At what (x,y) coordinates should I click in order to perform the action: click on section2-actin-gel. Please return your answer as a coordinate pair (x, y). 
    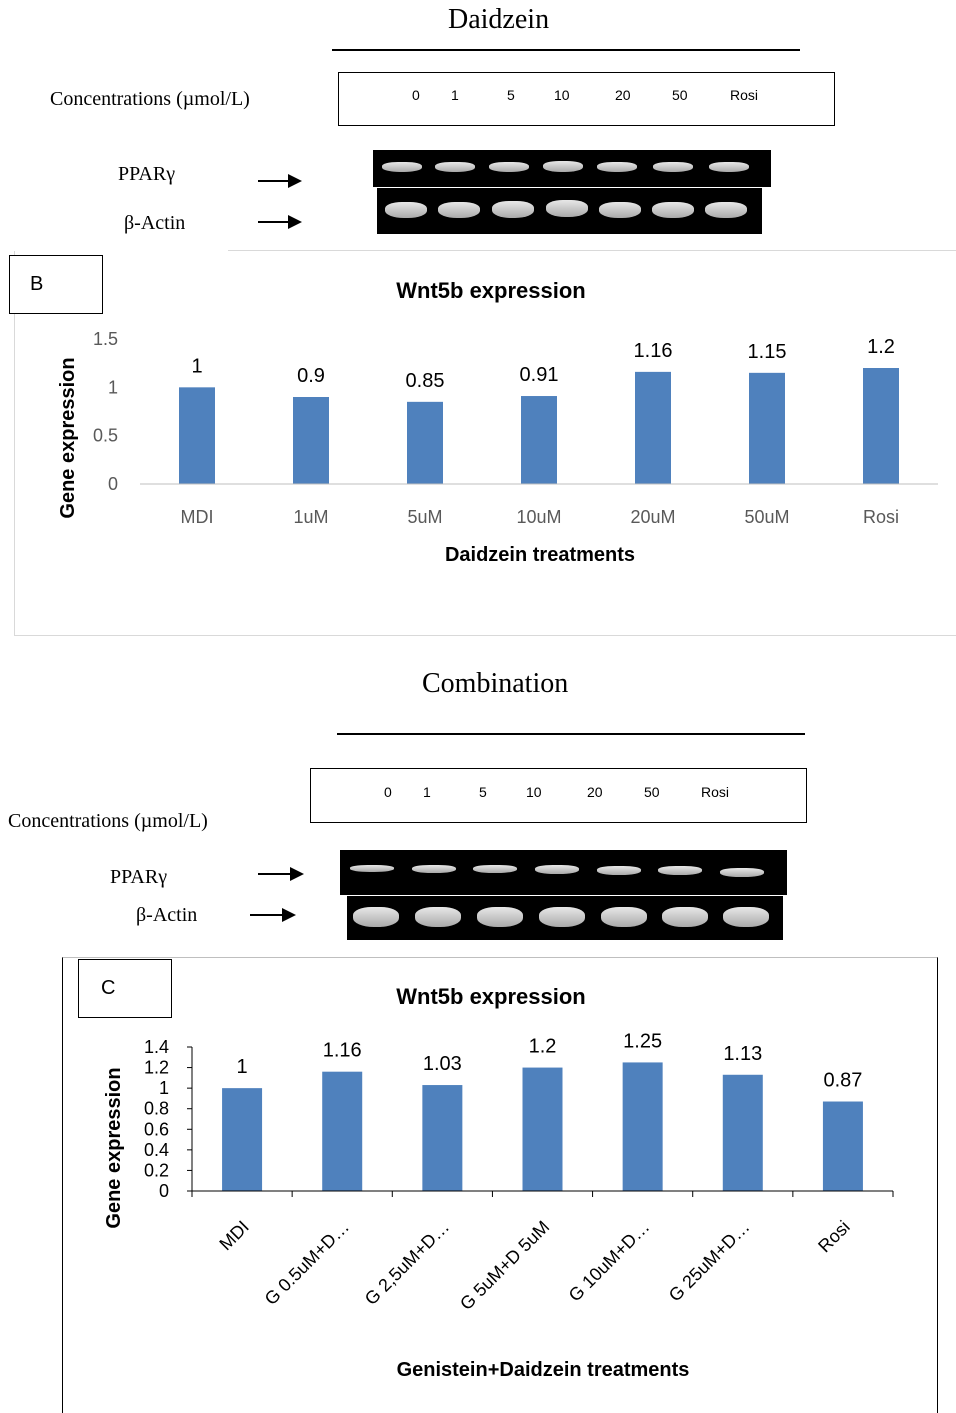
    Looking at the image, I should click on (565, 918).